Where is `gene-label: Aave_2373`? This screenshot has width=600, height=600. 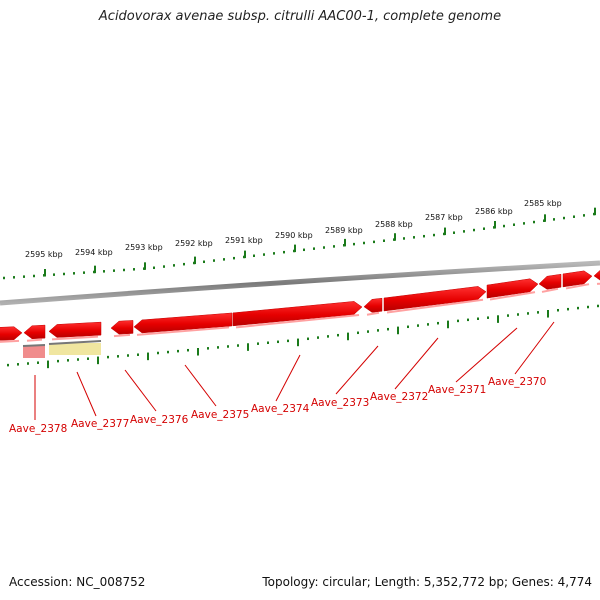
gene-label: Aave_2373 is located at coordinates (340, 403).